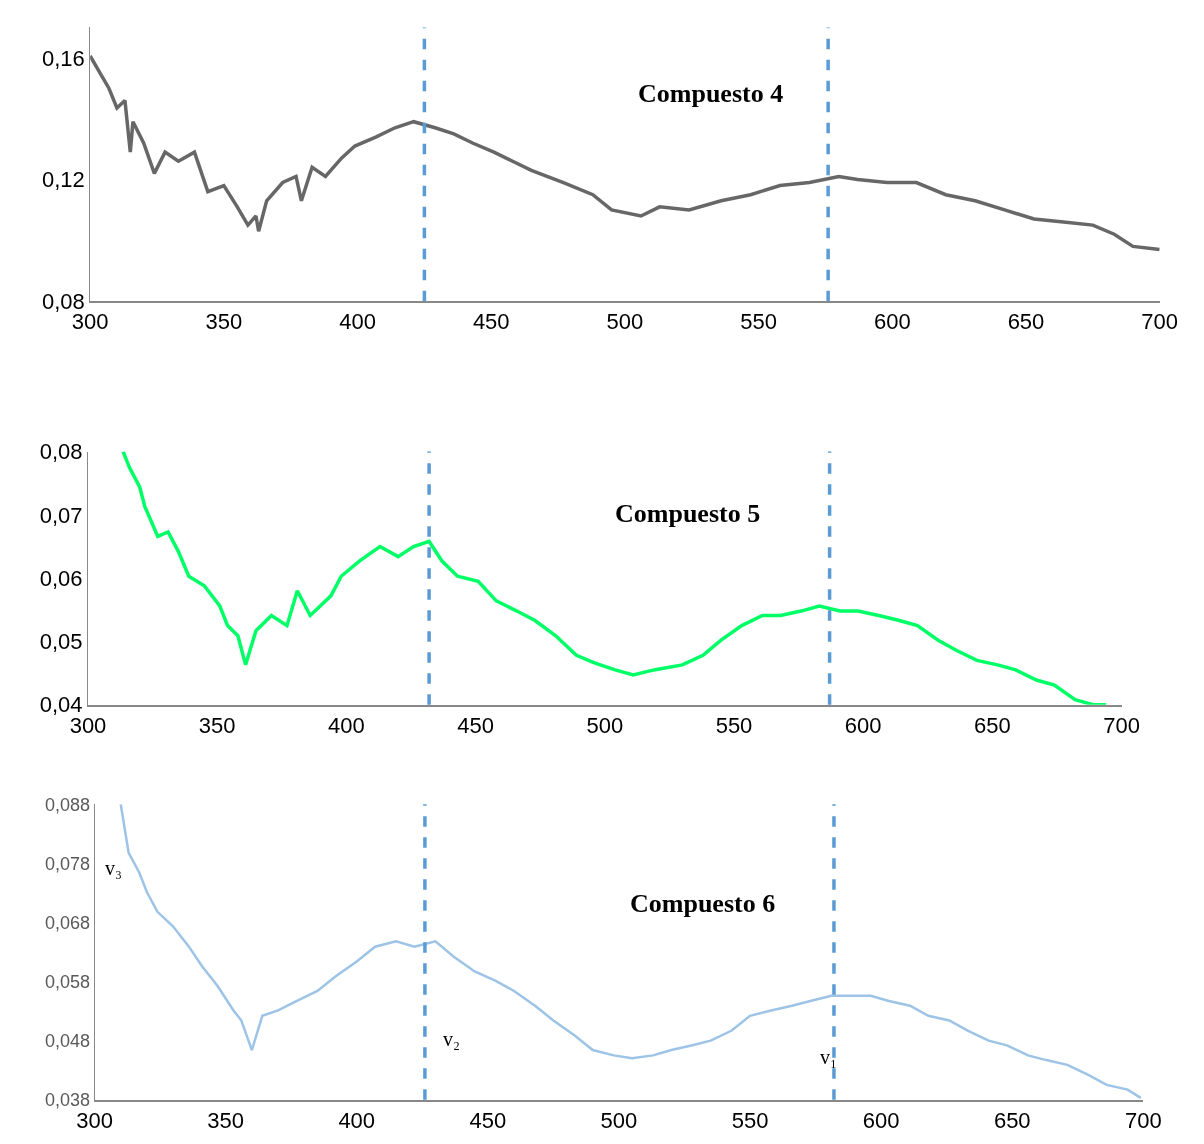 The image size is (1204, 1144). What do you see at coordinates (63, 180) in the screenshot?
I see `y-tick-label: 0,12` at bounding box center [63, 180].